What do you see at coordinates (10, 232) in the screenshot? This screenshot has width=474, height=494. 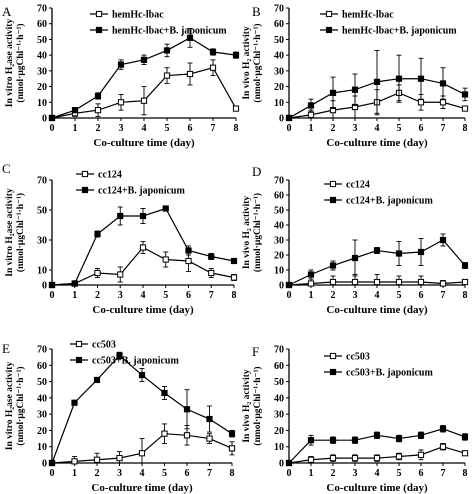 I see `y-axis-label: In vitro H₂ase activity` at bounding box center [10, 232].